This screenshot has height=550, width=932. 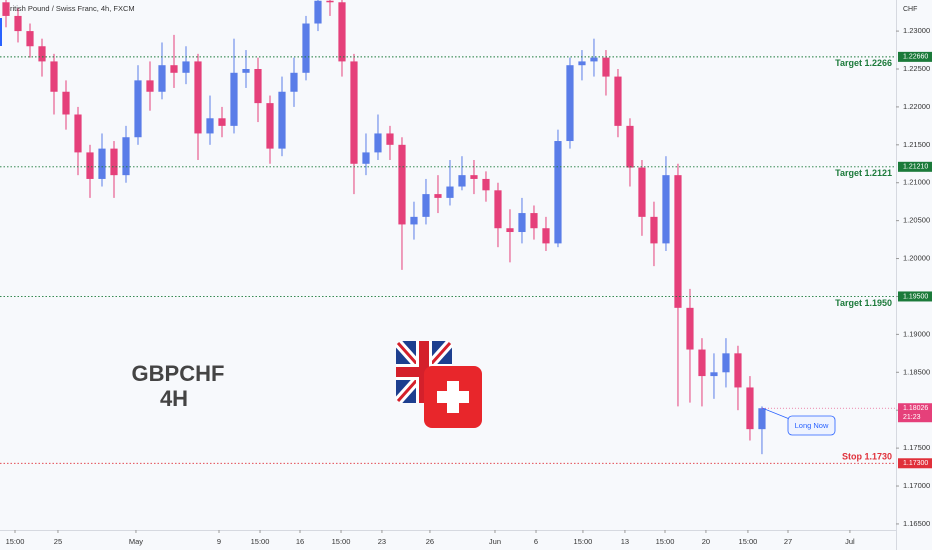 What do you see at coordinates (916, 182) in the screenshot?
I see `y-tick-label: 1.21000` at bounding box center [916, 182].